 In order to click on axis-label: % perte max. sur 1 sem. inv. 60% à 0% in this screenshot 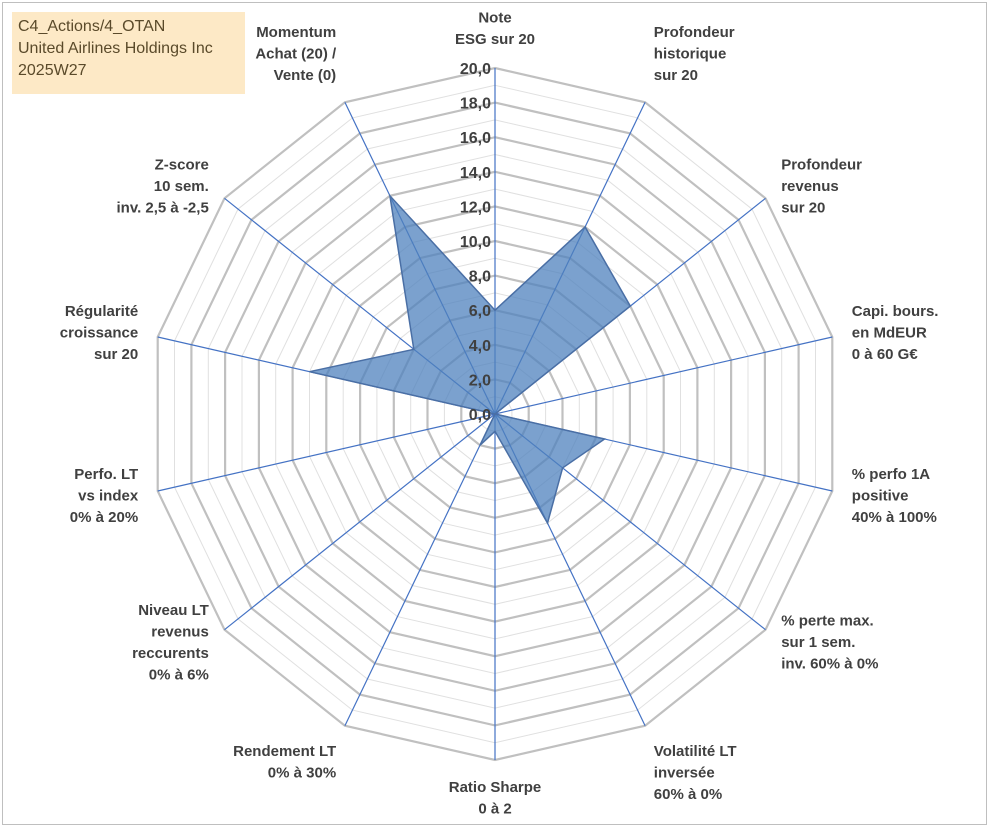, I will do `click(829, 643)`.